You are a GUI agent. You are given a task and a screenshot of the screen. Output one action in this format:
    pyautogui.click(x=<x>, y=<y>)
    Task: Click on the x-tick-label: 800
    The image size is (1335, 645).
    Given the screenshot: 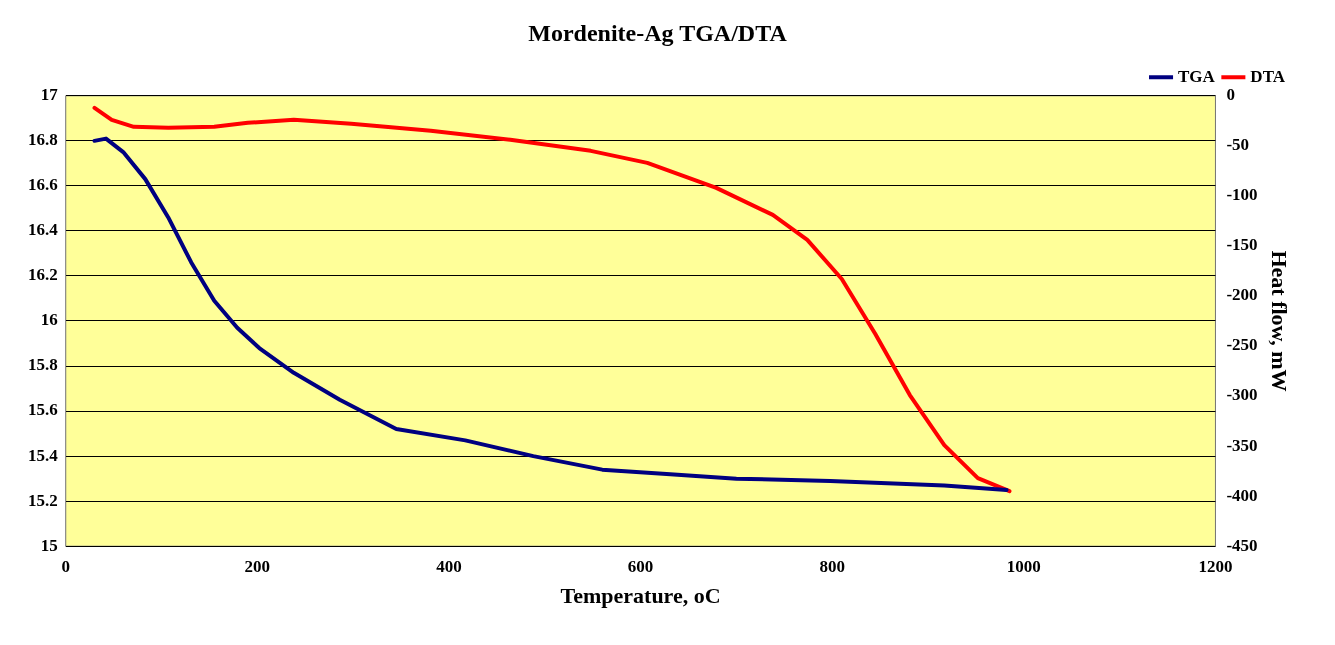 What is the action you would take?
    pyautogui.click(x=832, y=566)
    